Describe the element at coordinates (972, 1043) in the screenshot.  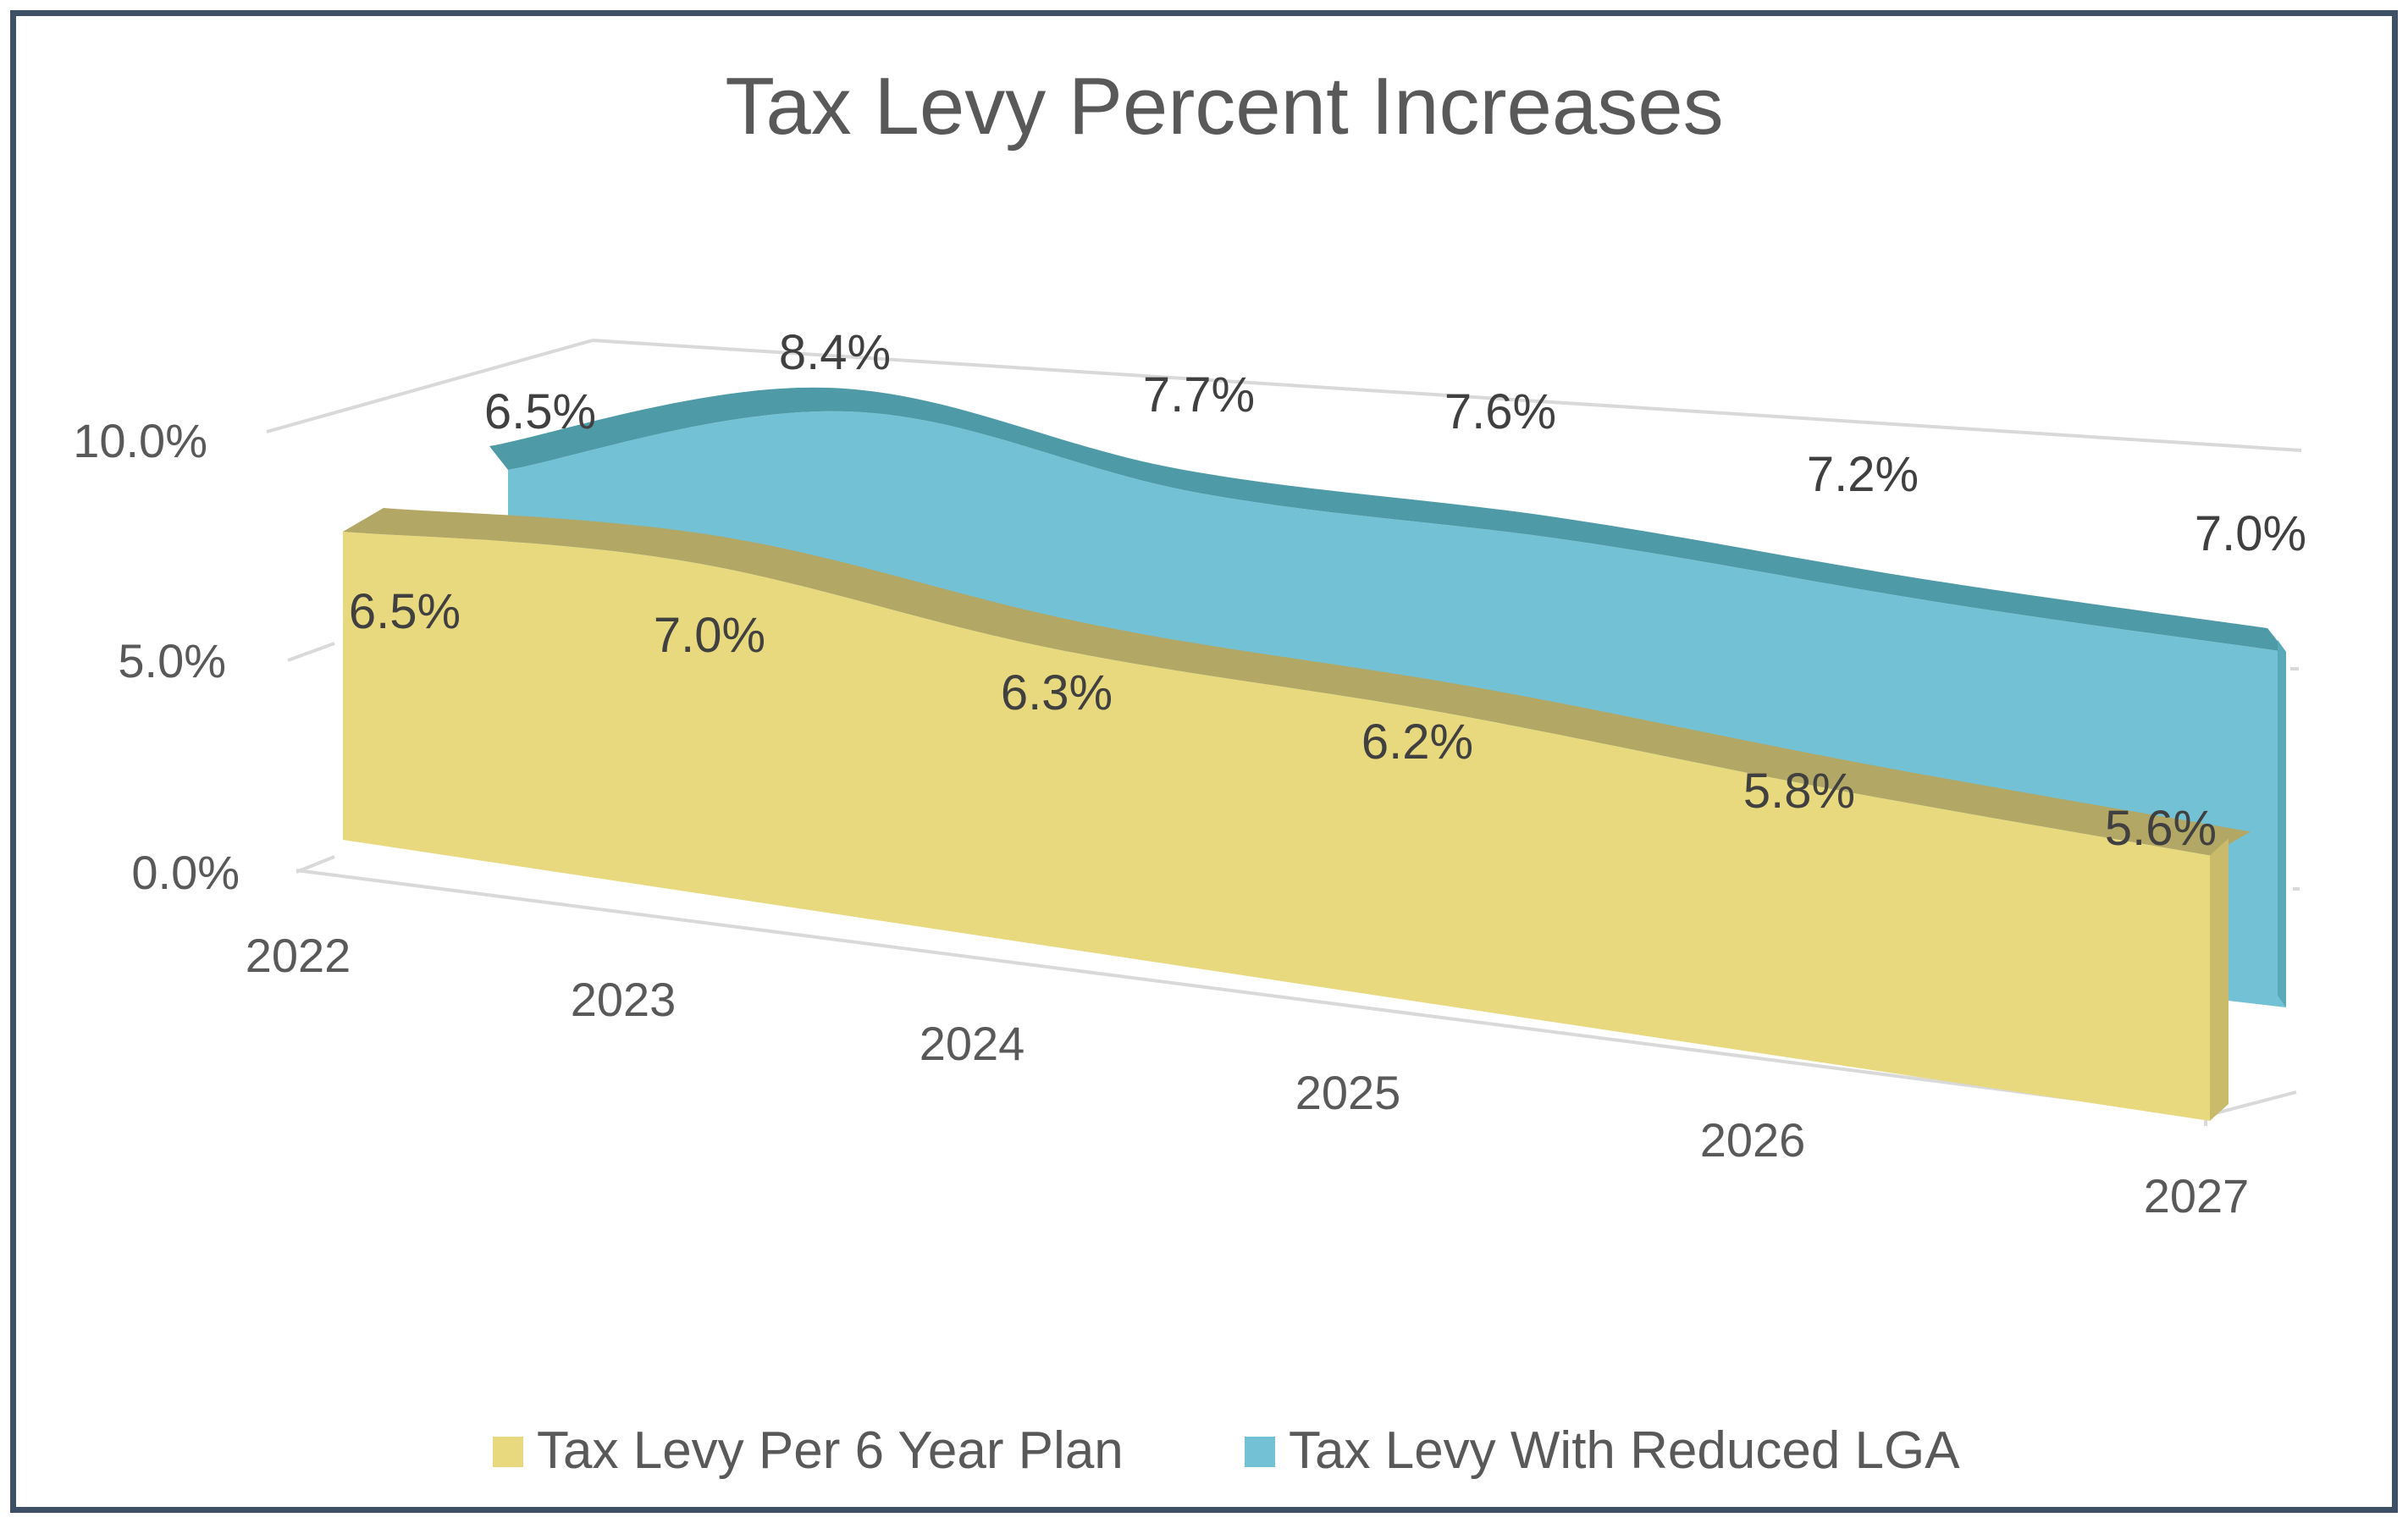
I see `x-tick-label: 2024` at that location.